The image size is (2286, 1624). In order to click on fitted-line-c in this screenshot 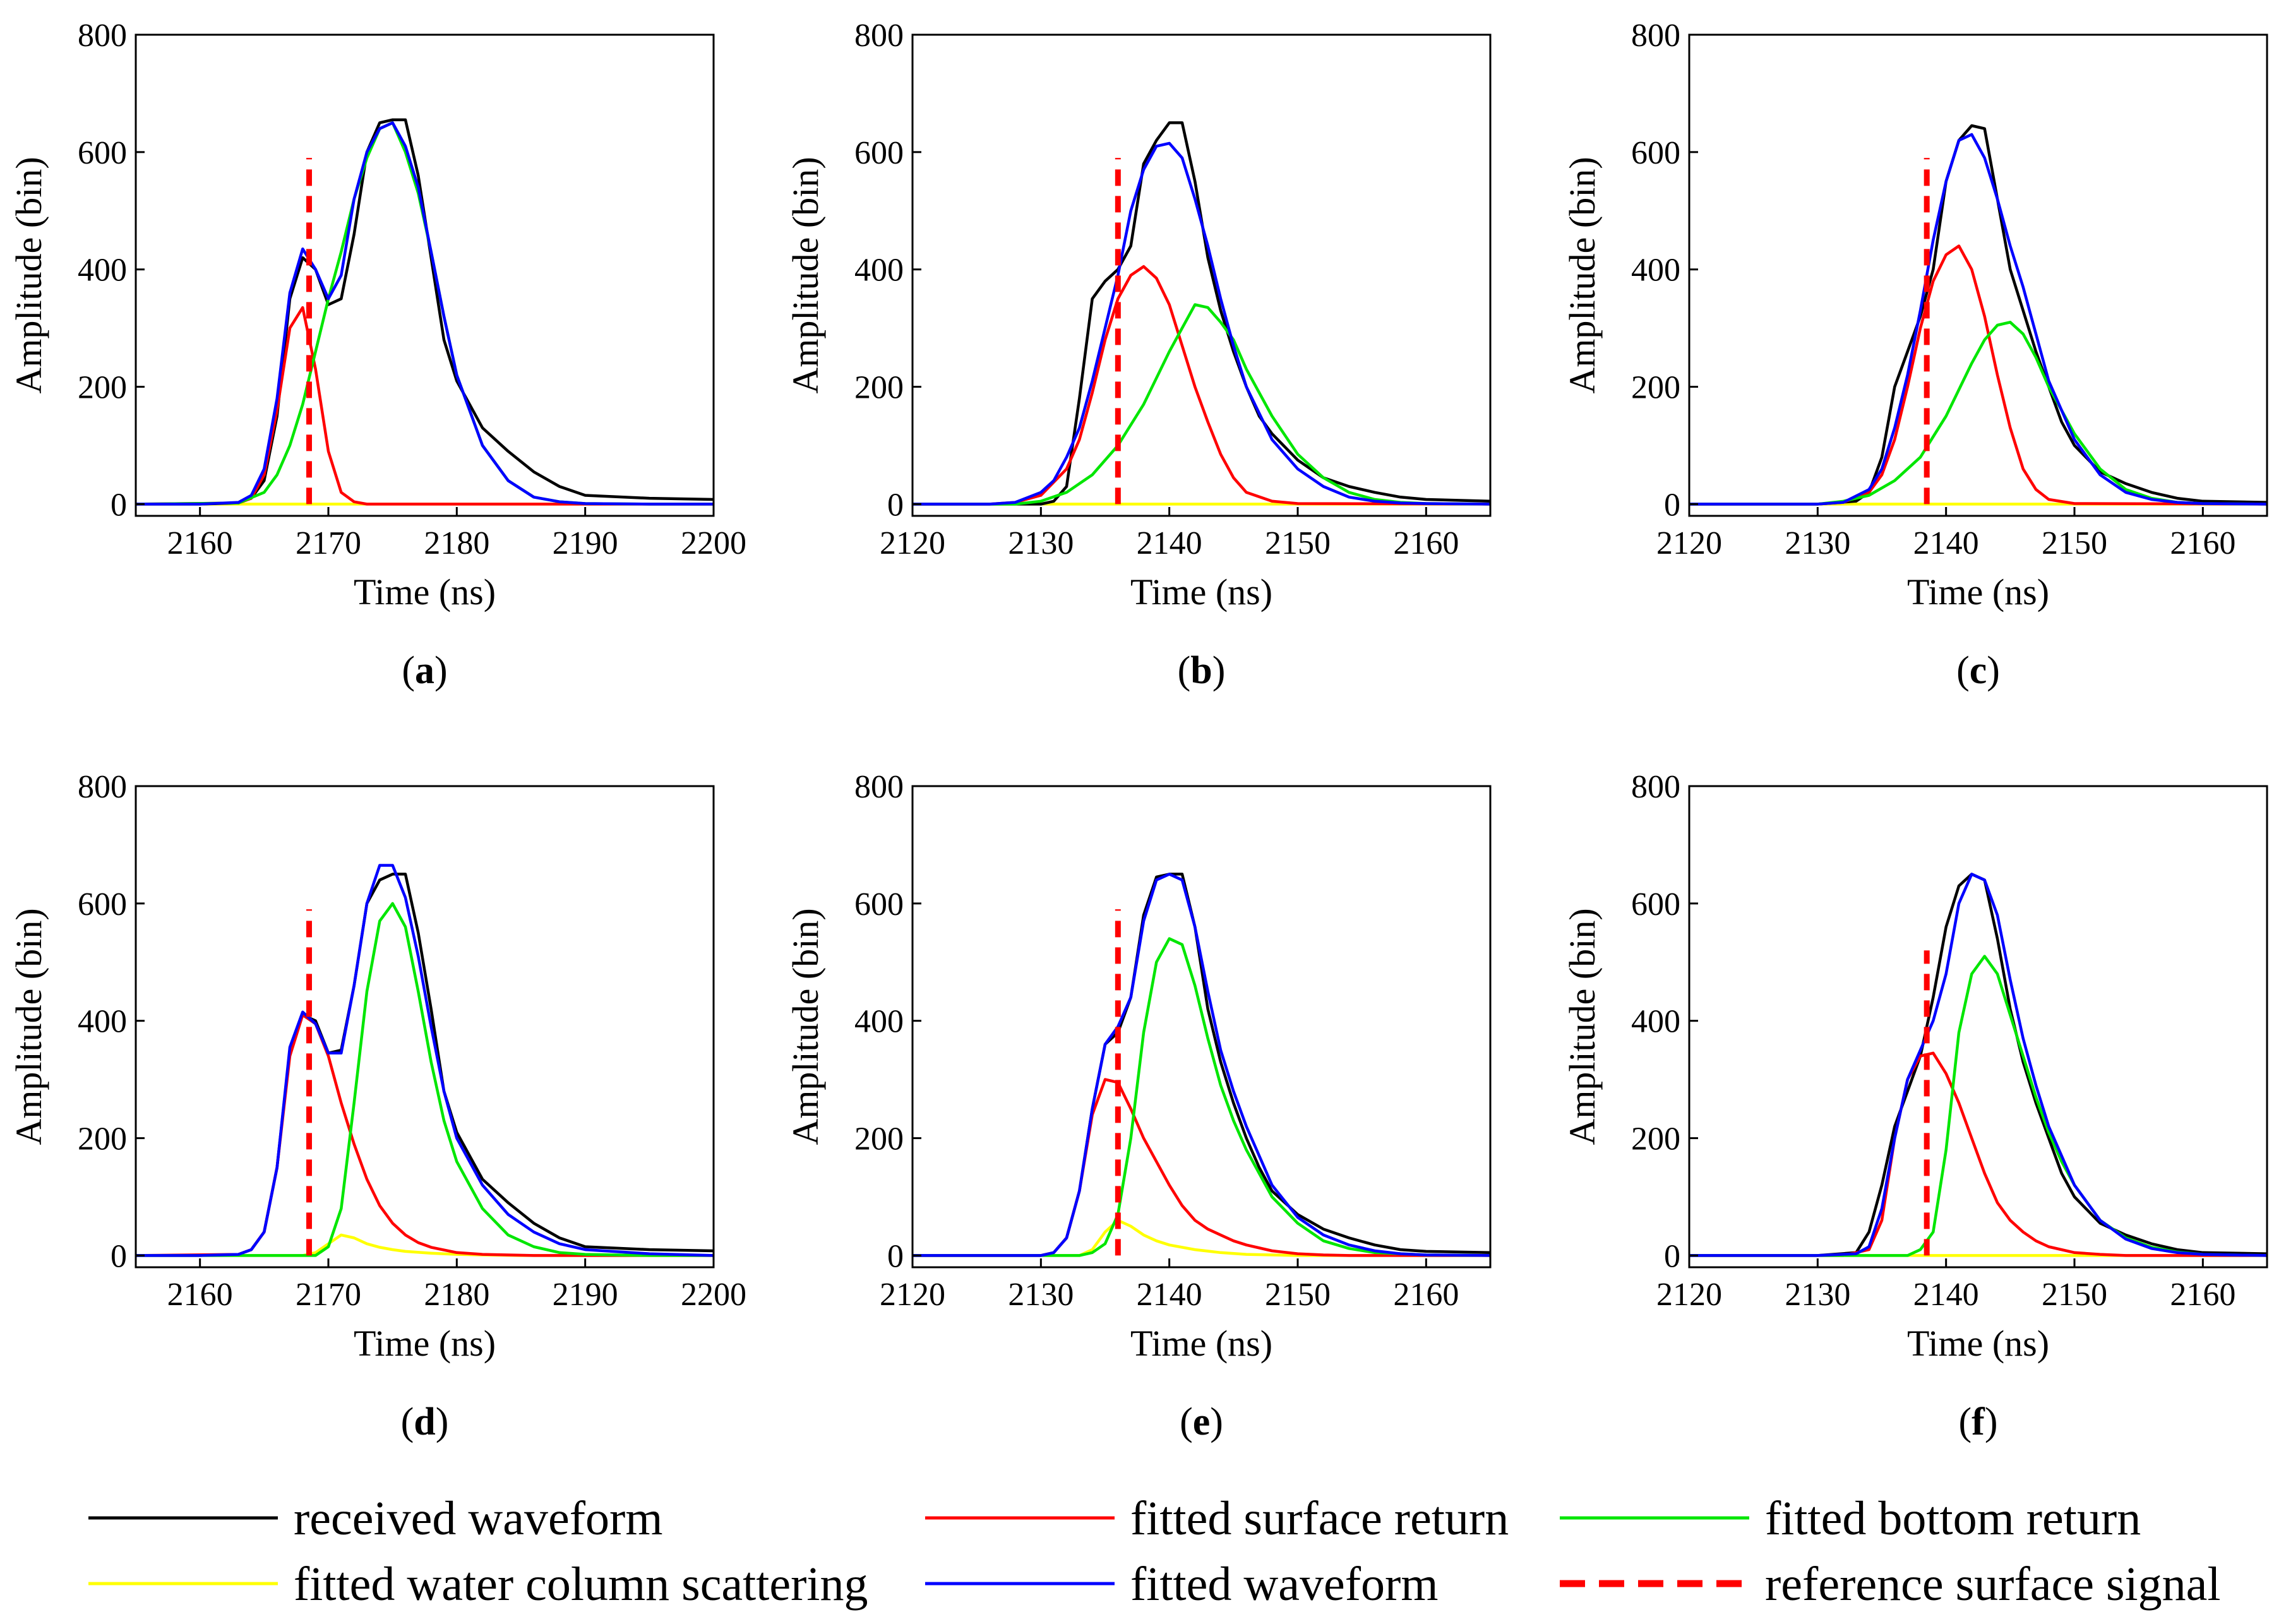, I will do `click(1978, 319)`.